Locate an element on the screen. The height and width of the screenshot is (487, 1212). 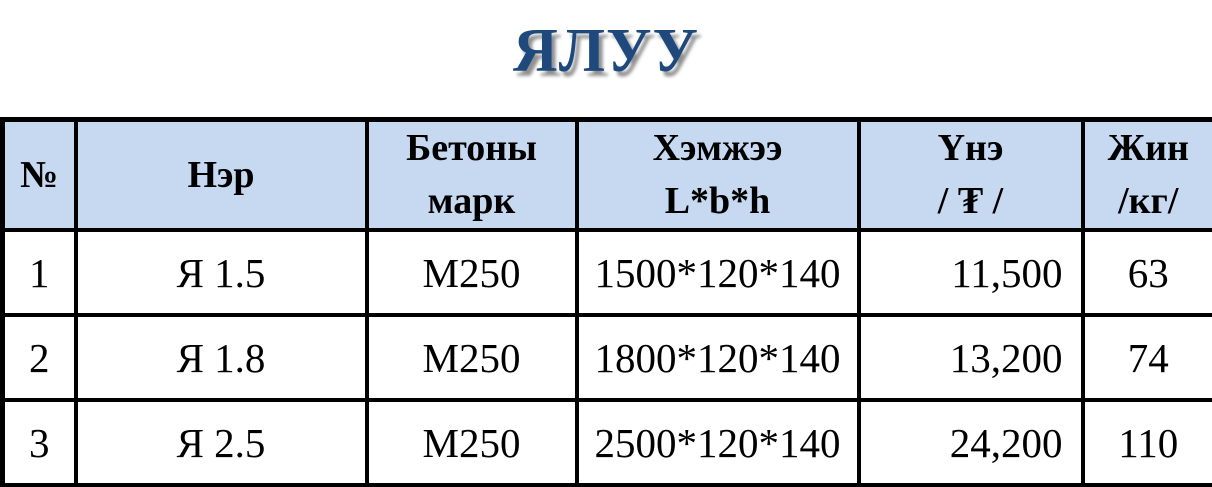
cell-number: 2 is located at coordinates (39, 358).